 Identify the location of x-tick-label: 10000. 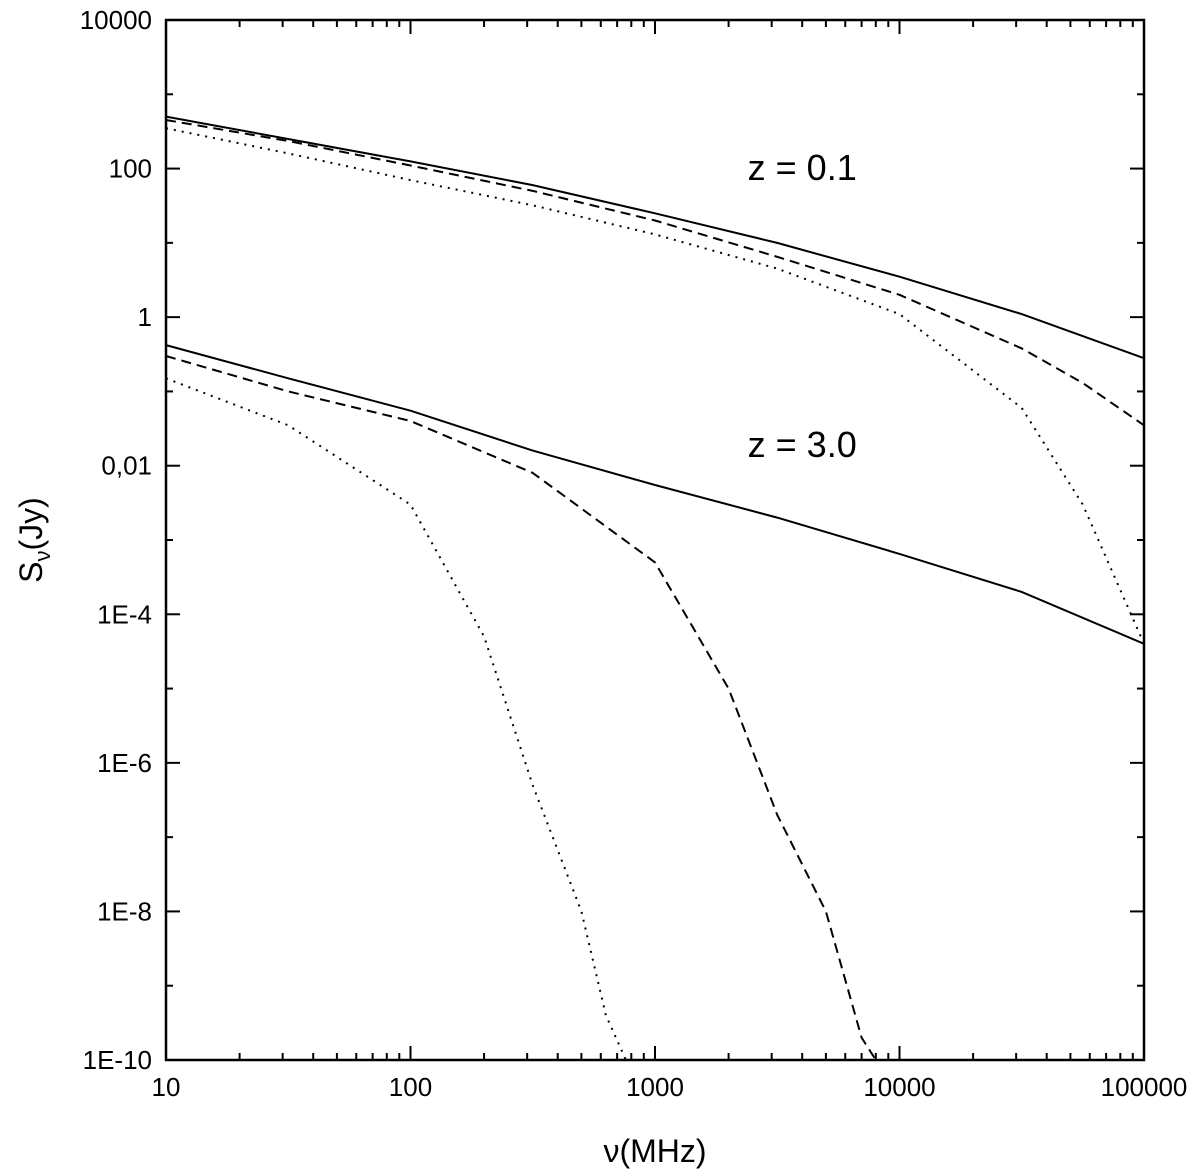
(899, 1087).